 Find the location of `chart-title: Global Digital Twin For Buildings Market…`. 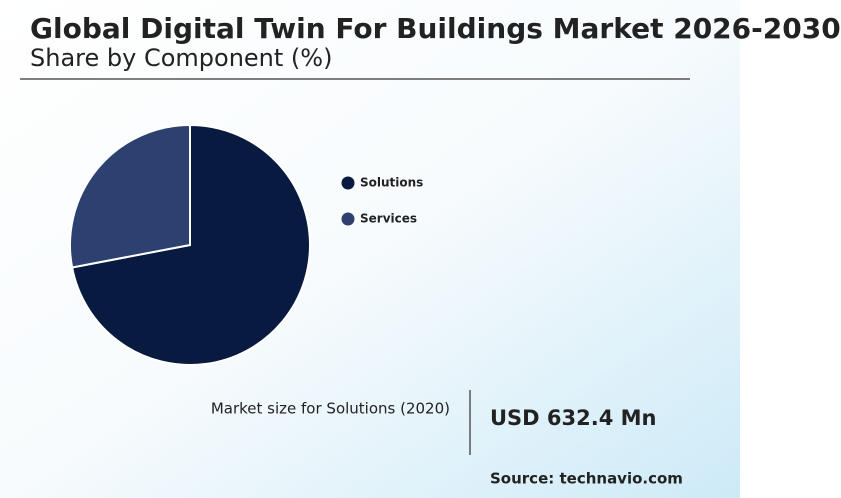

chart-title: Global Digital Twin For Buildings Market… is located at coordinates (435, 28).